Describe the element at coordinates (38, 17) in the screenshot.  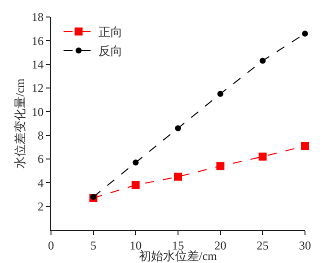
I see `y-tick-label: 18` at that location.